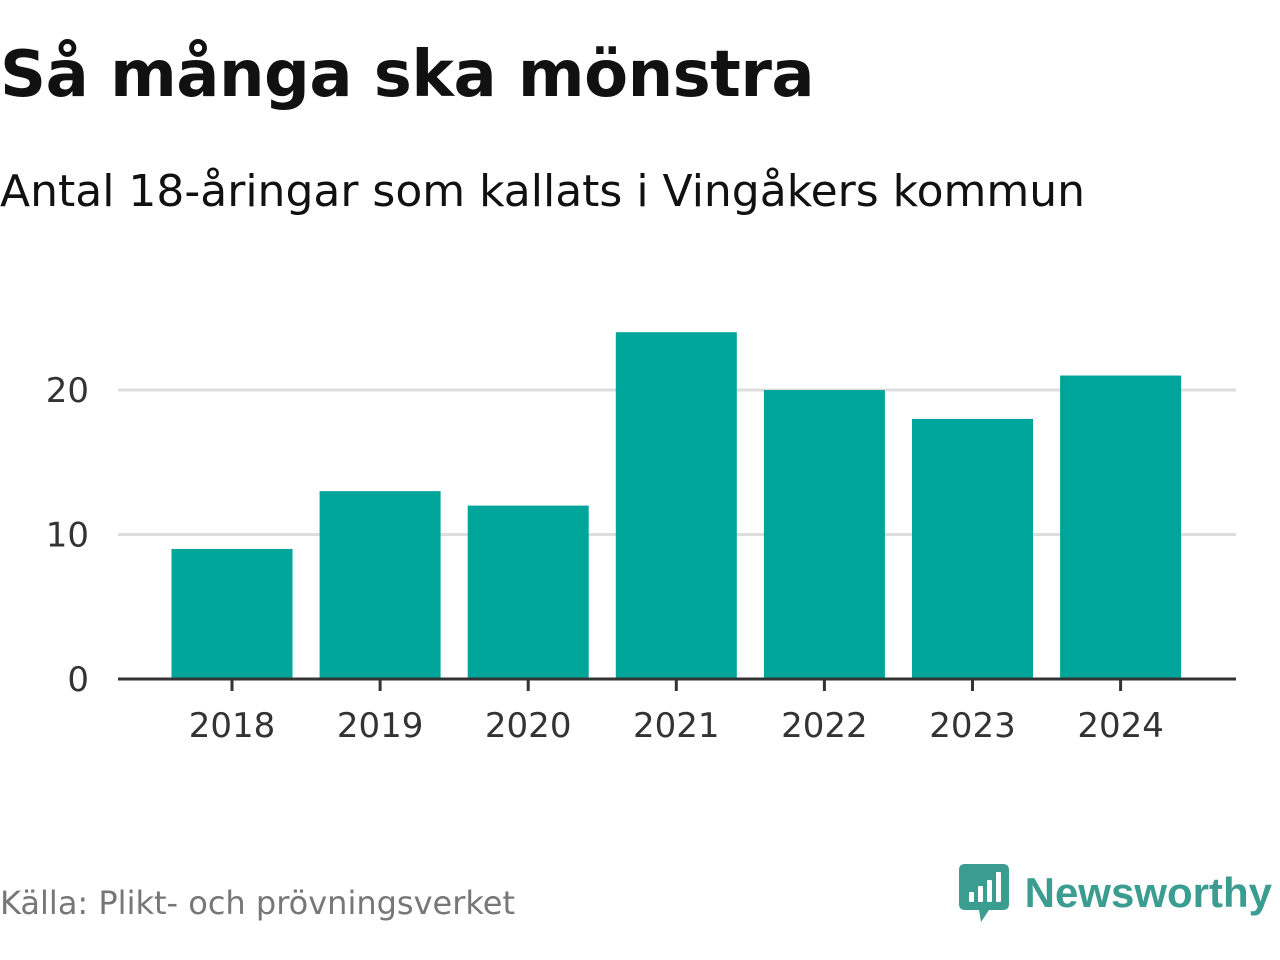 This screenshot has width=1280, height=960. Describe the element at coordinates (528, 592) in the screenshot. I see `bar-2020` at that location.